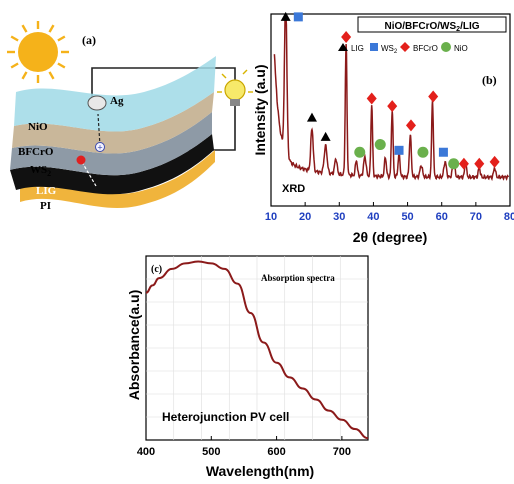 The width and height of the screenshot is (514, 484). I want to click on ws2-layer, so click(111, 144).